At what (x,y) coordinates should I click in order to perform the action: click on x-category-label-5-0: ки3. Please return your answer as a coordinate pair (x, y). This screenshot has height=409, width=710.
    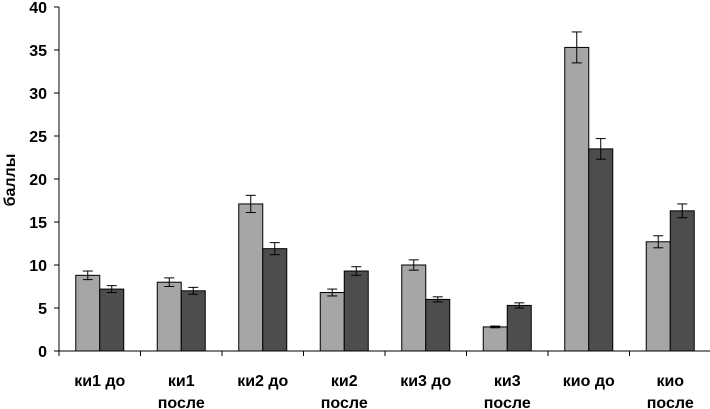
    Looking at the image, I should click on (507, 381).